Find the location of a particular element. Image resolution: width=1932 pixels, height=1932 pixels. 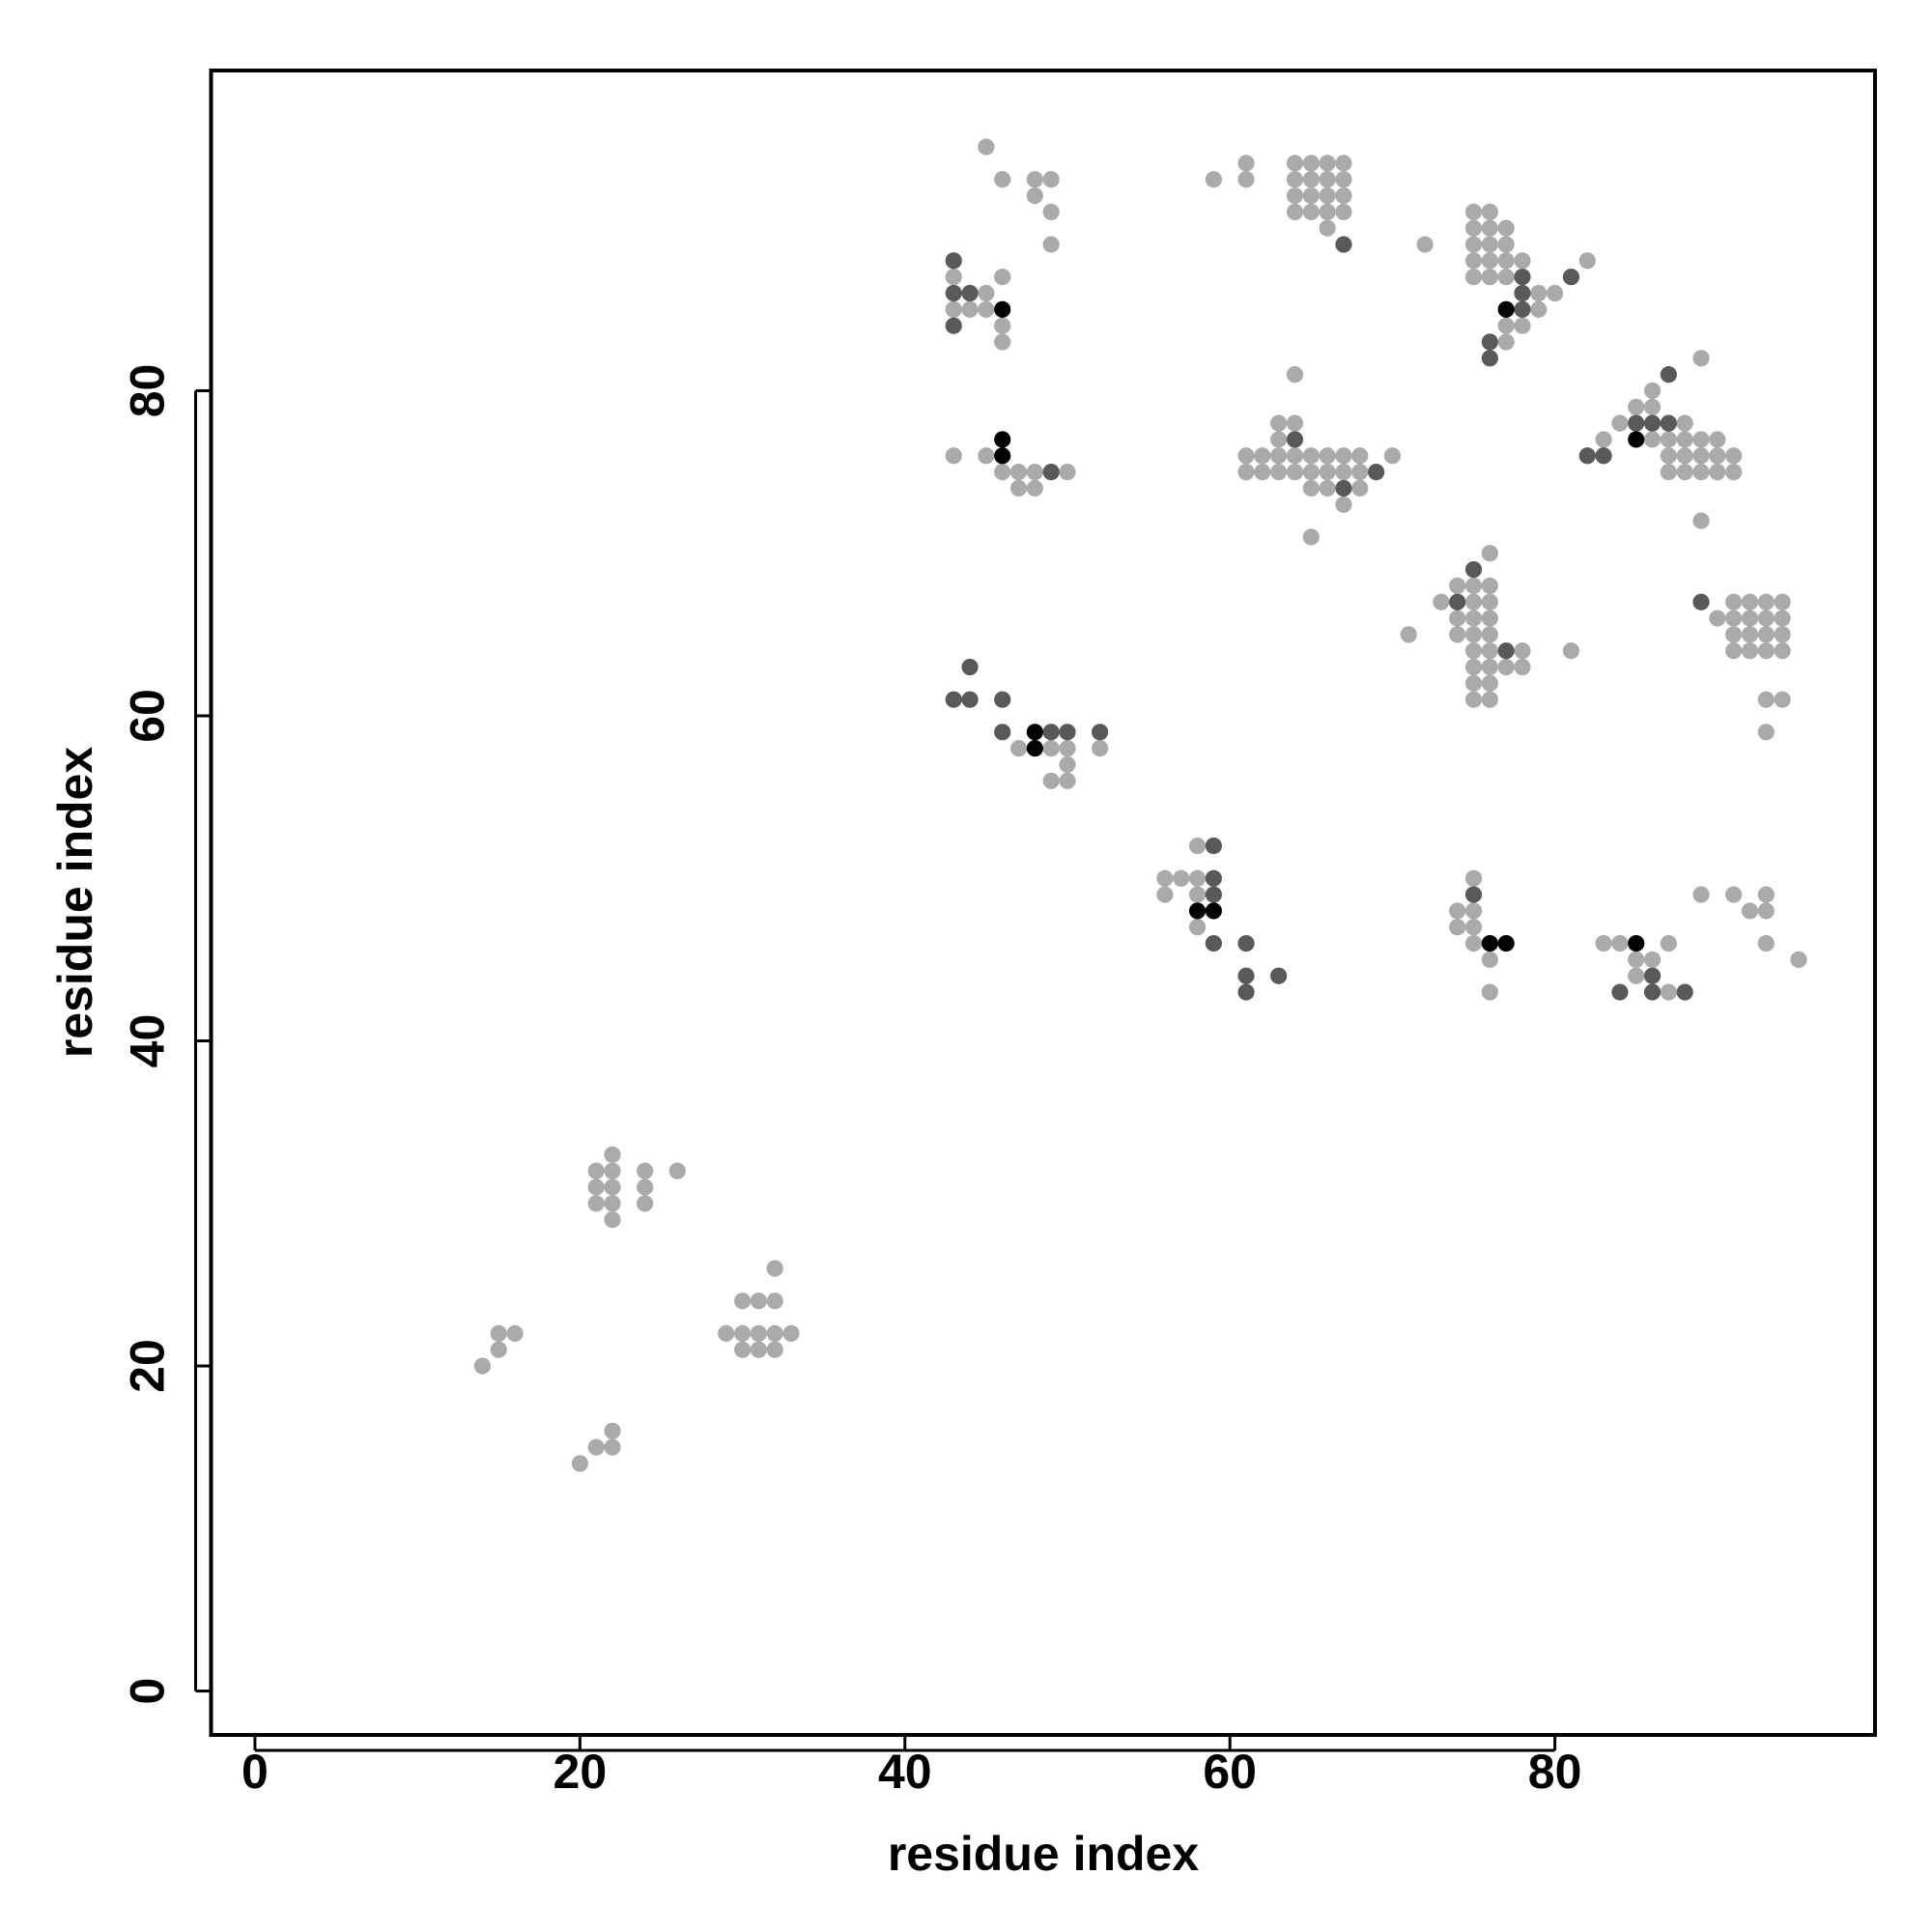

y-tick-label: 40 is located at coordinates (148, 1041).